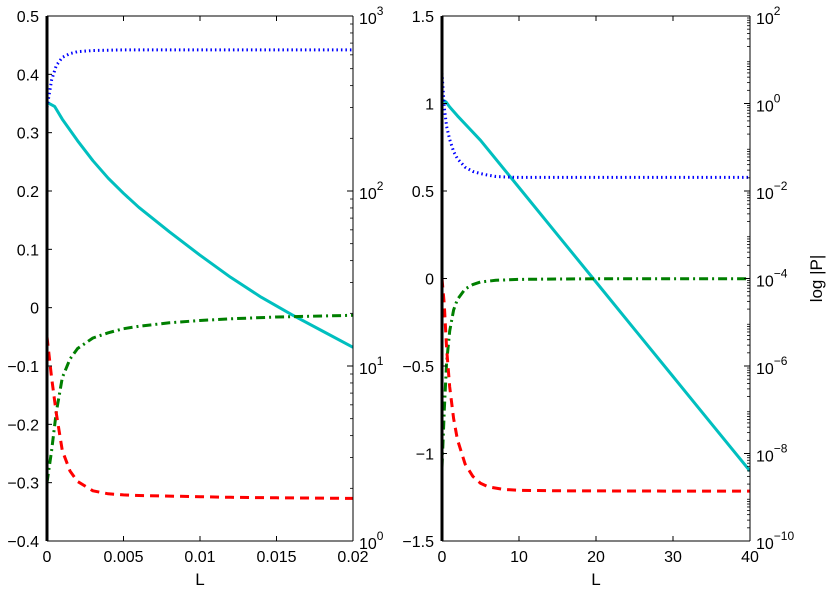 This screenshot has width=830, height=591. I want to click on y2-tick-label: 10¹, so click(371, 366).